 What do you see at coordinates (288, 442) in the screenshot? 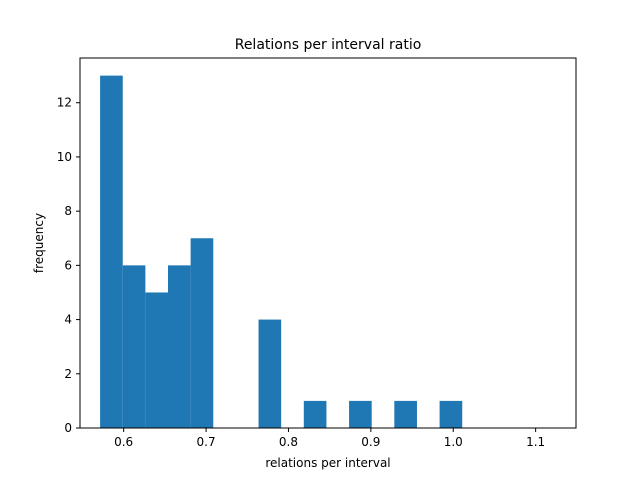
I see `x-tick-label: 0.8` at bounding box center [288, 442].